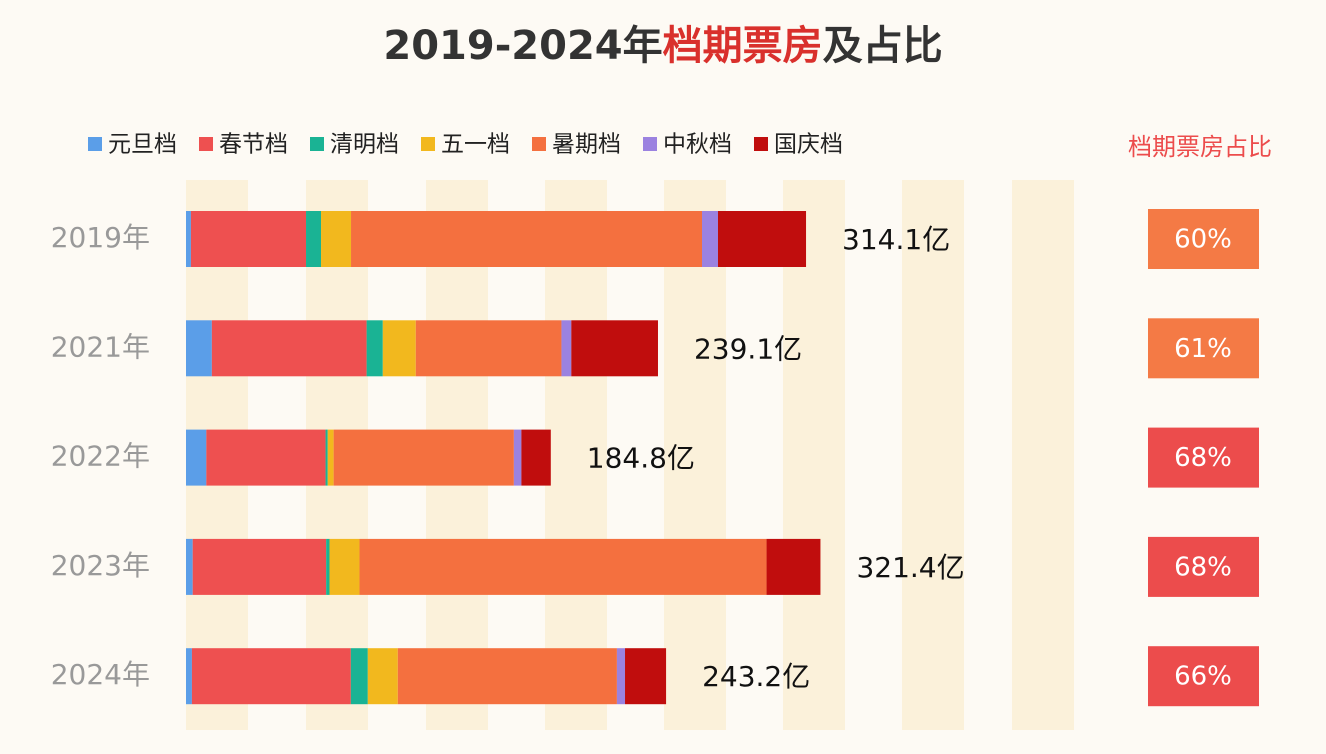  Describe the element at coordinates (100, 346) in the screenshot. I see `y-tick-label: 2021年` at that location.